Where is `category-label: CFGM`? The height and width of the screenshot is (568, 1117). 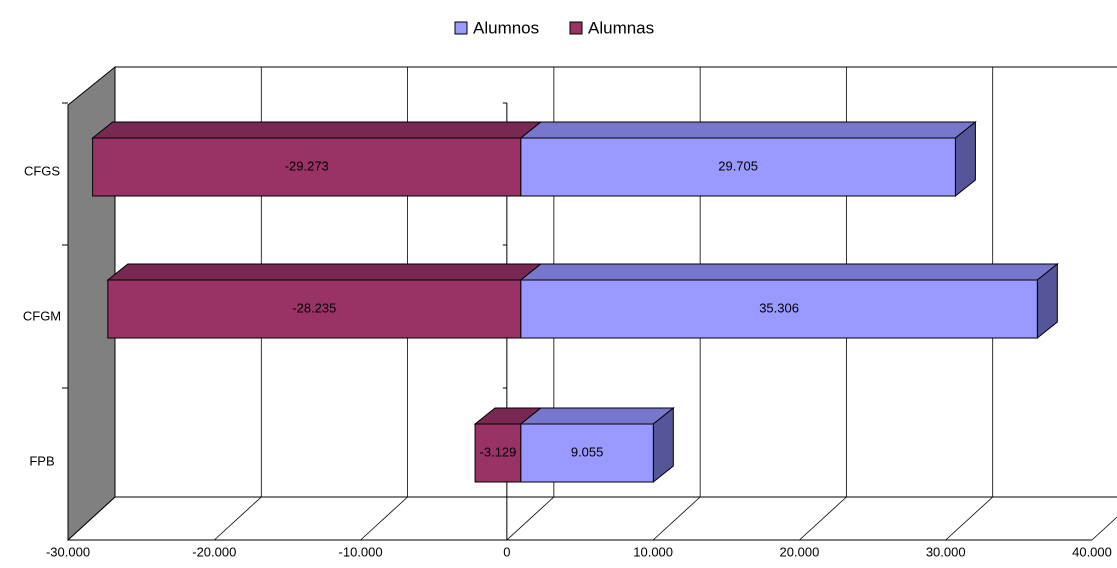
category-label: CFGM is located at coordinates (42, 315).